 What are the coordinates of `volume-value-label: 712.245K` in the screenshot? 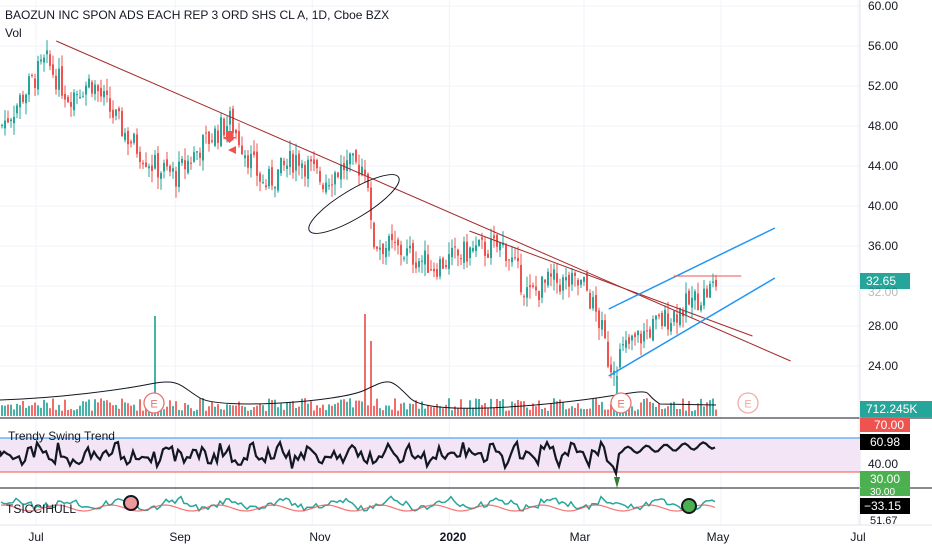 It's located at (891, 409).